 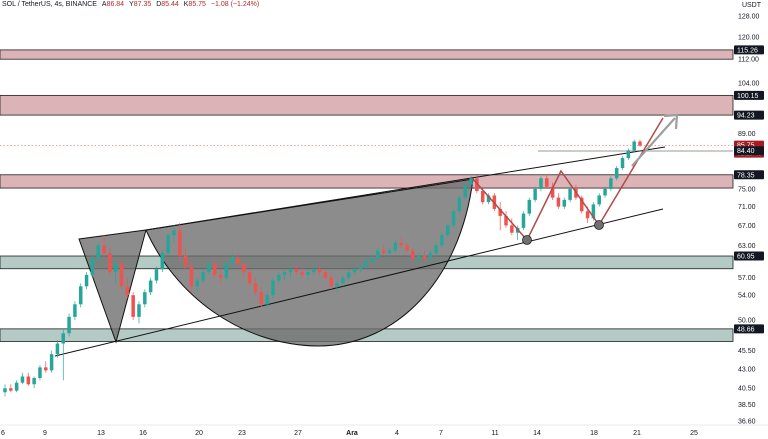 I want to click on price-label-value: 115.26, so click(x=747, y=50).